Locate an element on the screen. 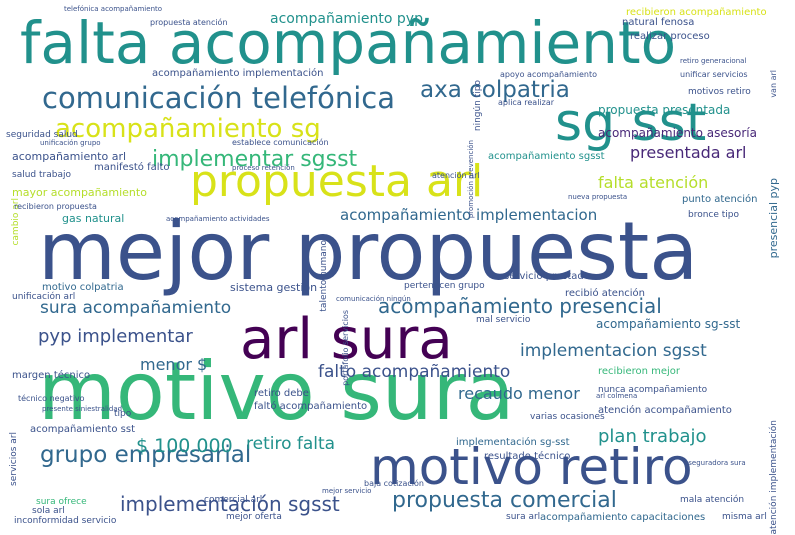 This screenshot has height=535, width=795. word-cloud-term: realizar proceso is located at coordinates (670, 36).